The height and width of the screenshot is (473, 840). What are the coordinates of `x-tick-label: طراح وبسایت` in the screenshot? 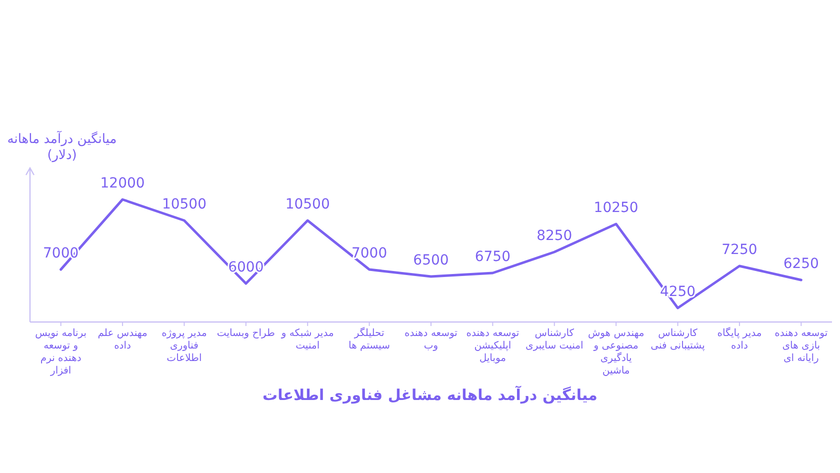 It's located at (245, 333).